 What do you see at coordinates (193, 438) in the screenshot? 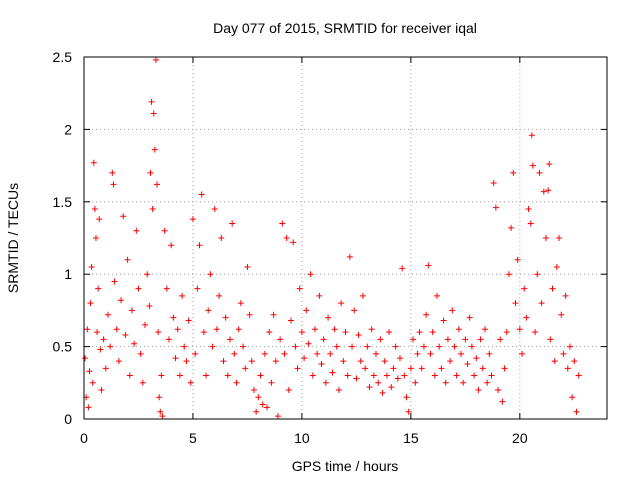
I see `x-tick-label: 5` at bounding box center [193, 438].